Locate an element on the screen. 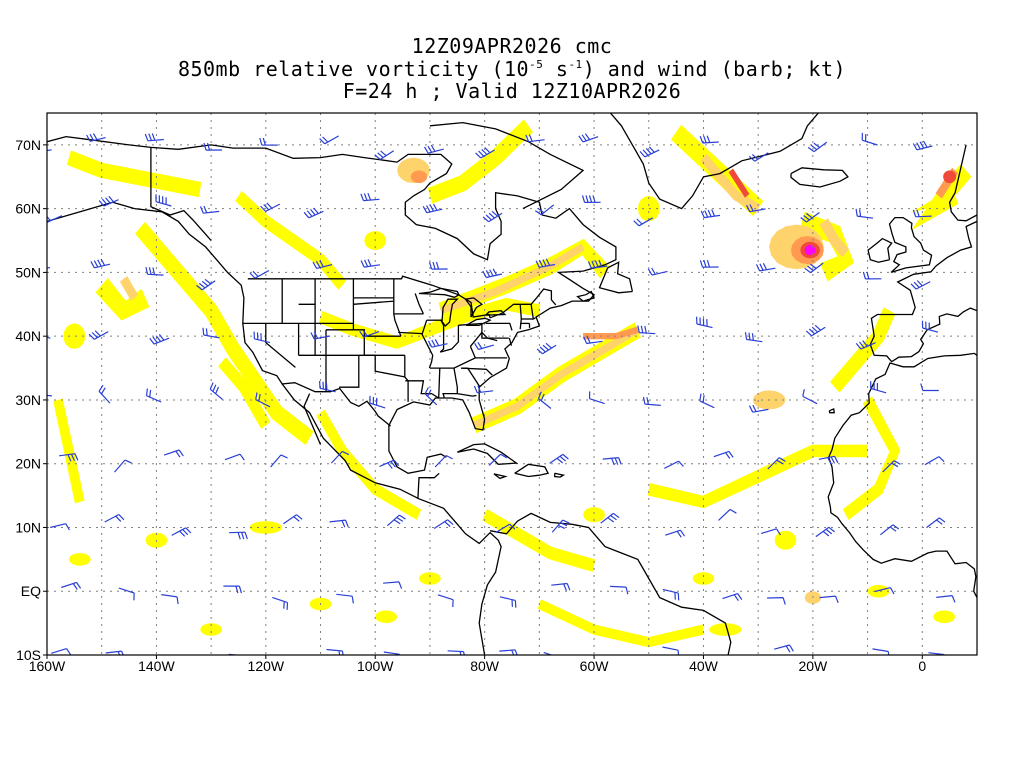 Image resolution: width=1024 pixels, height=768 pixels. coast-gulf-california is located at coordinates (312, 419).